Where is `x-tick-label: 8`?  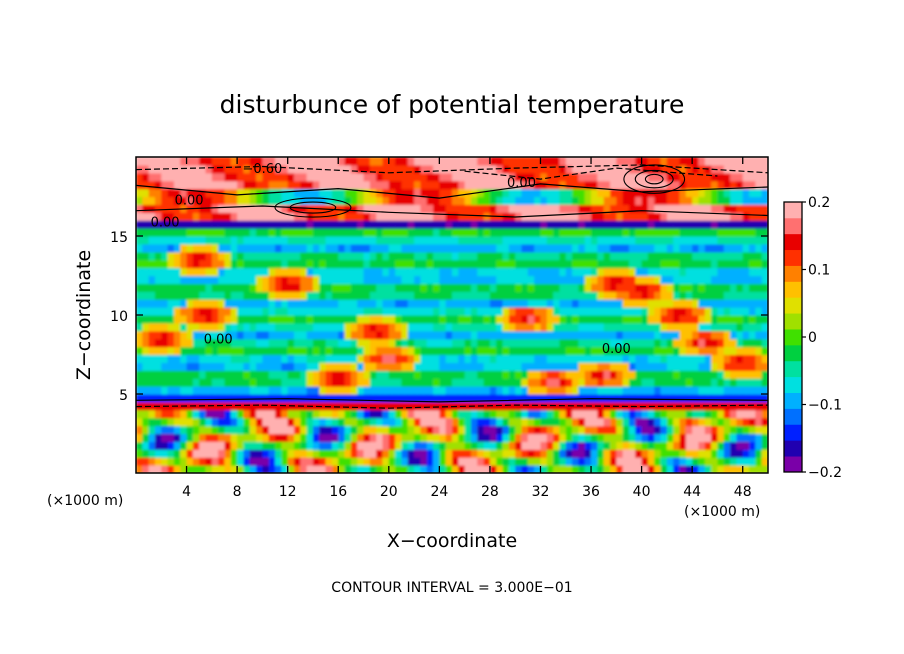 x-tick-label: 8 is located at coordinates (237, 492).